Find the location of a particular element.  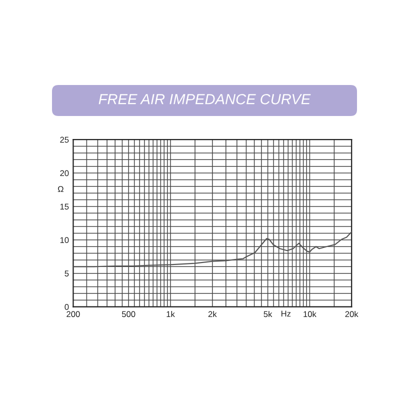

y-tick-label: 10 is located at coordinates (64, 240).